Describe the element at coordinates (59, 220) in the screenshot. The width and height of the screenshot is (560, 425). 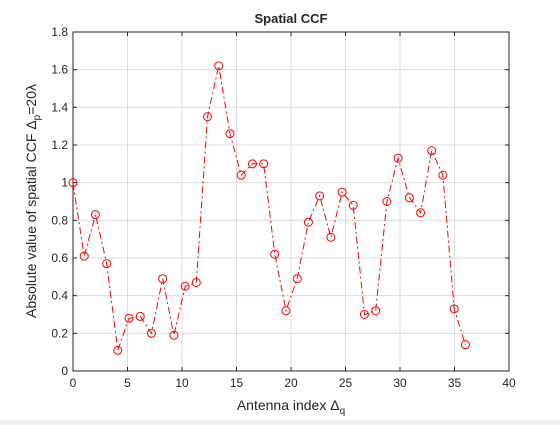
I see `y-tick-label: 0.8` at that location.